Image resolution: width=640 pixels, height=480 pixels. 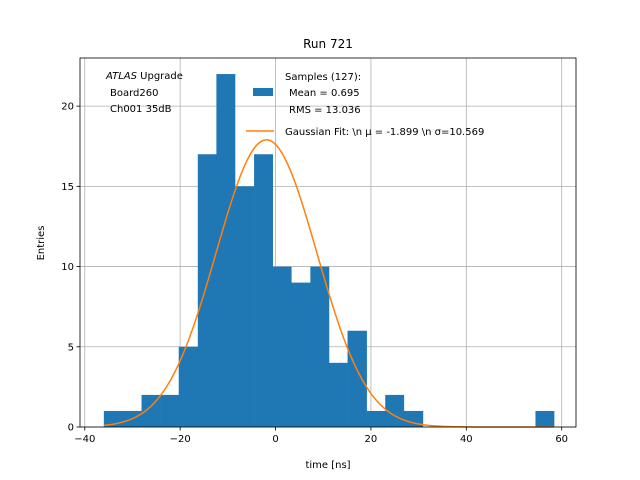 I want to click on legend-histogram-line-3: RMS = 13.036, so click(x=325, y=110).